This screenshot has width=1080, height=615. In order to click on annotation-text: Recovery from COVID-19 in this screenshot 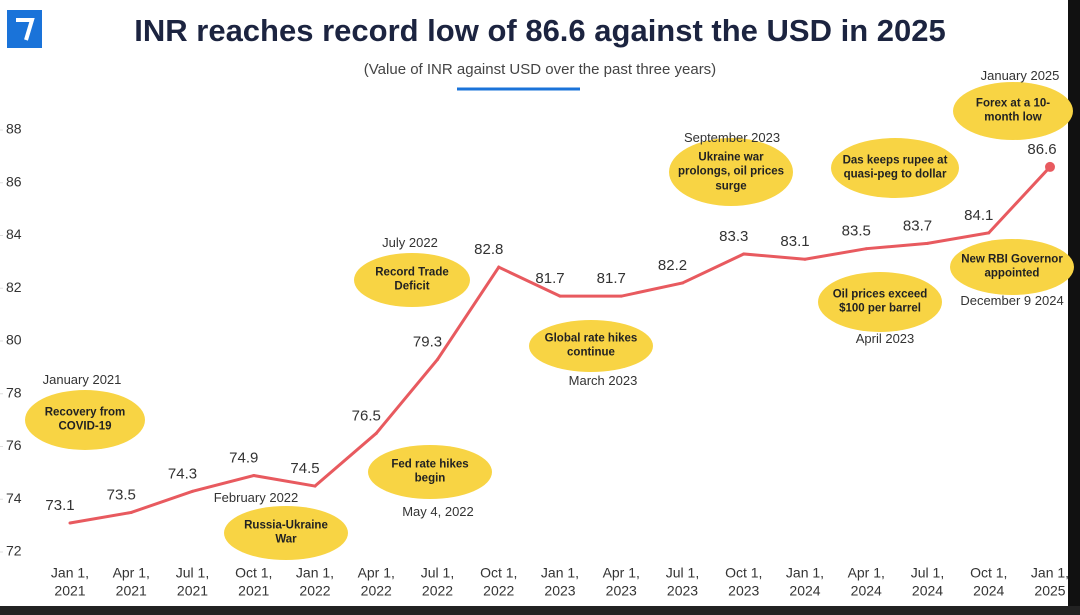, I will do `click(85, 419)`.